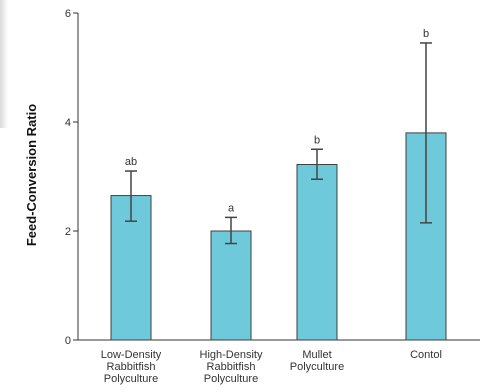 This screenshot has width=481, height=392. I want to click on significance-label: ab, so click(131, 162).